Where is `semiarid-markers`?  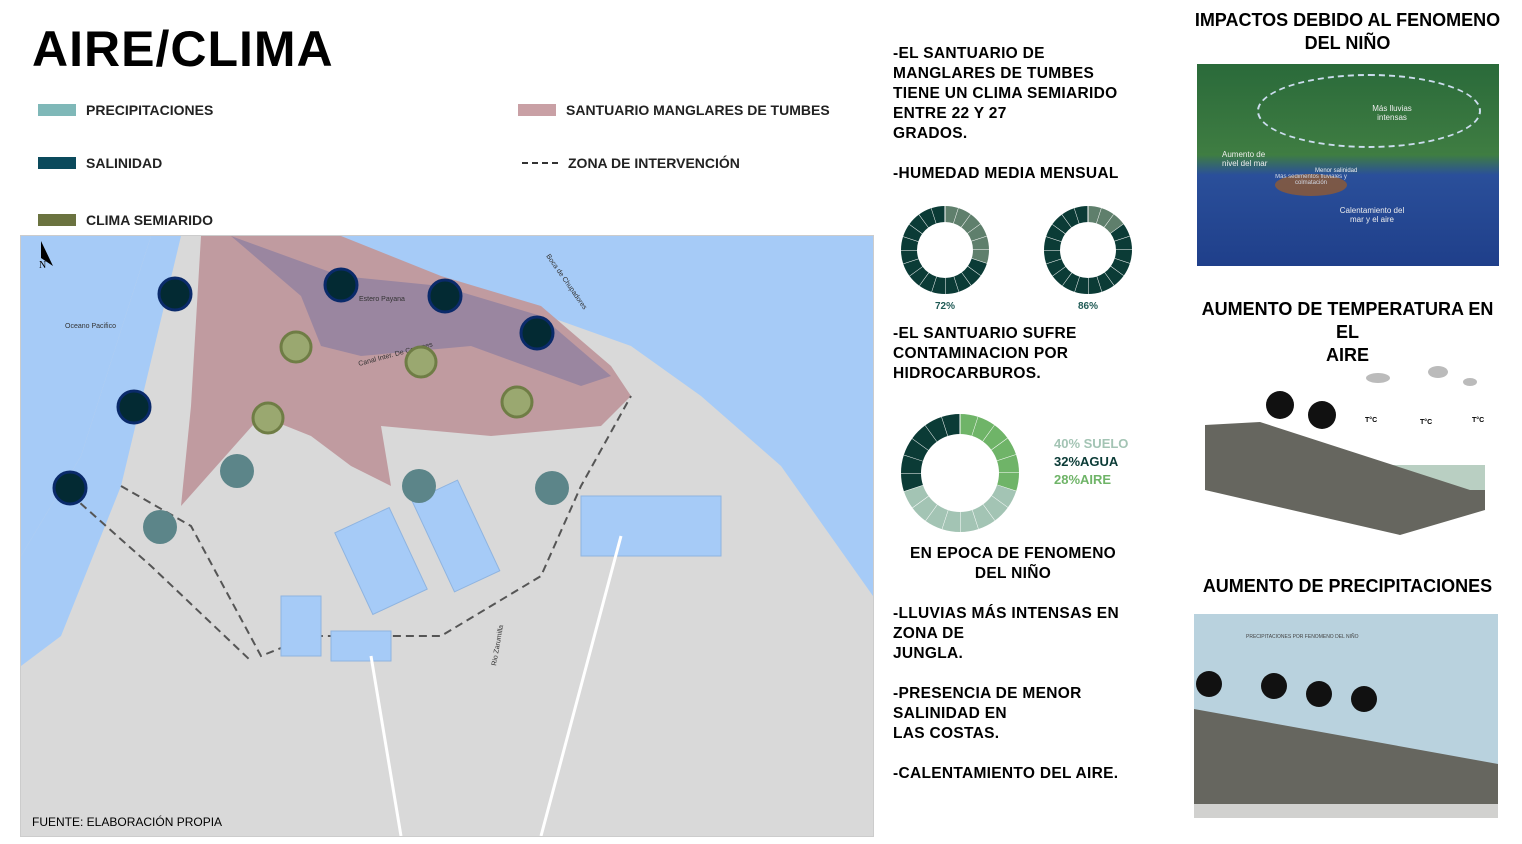 semiarid-markers is located at coordinates (392, 382).